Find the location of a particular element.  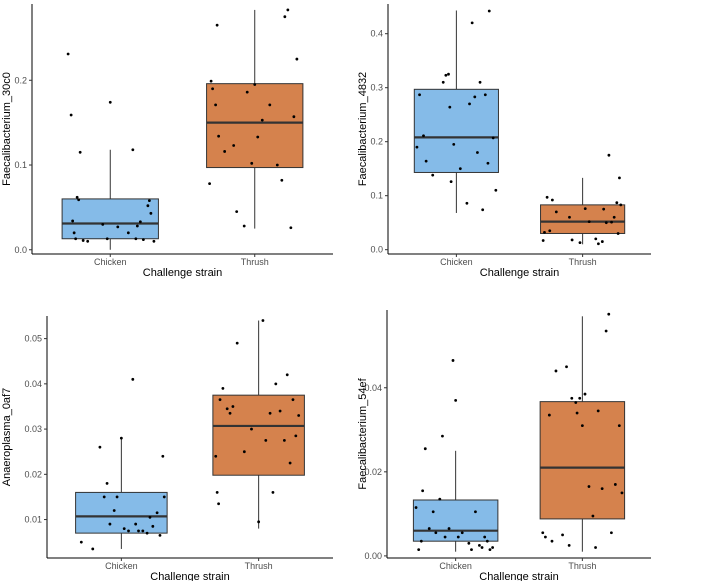

y-tick-label: 0.1 is located at coordinates (376, 196).